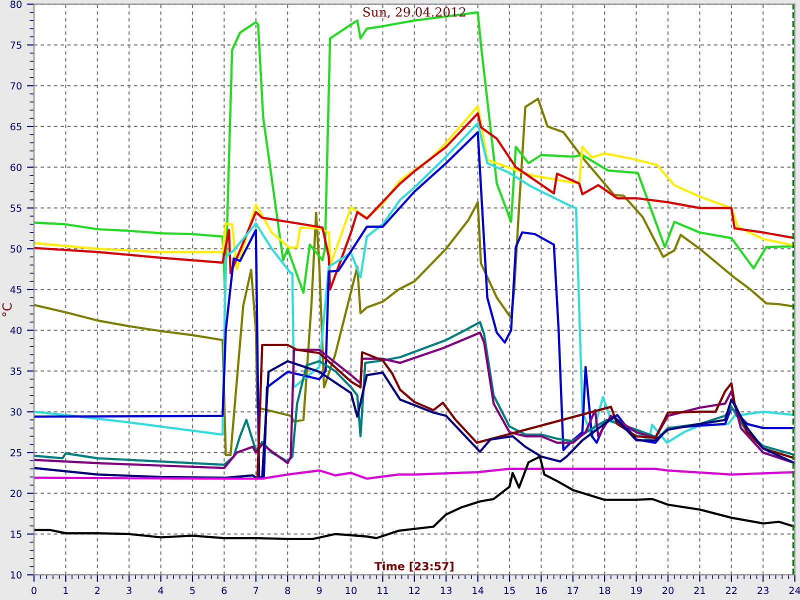 Image resolution: width=800 pixels, height=600 pixels. Describe the element at coordinates (16, 494) in the screenshot. I see `y-tick-label: 20` at that location.